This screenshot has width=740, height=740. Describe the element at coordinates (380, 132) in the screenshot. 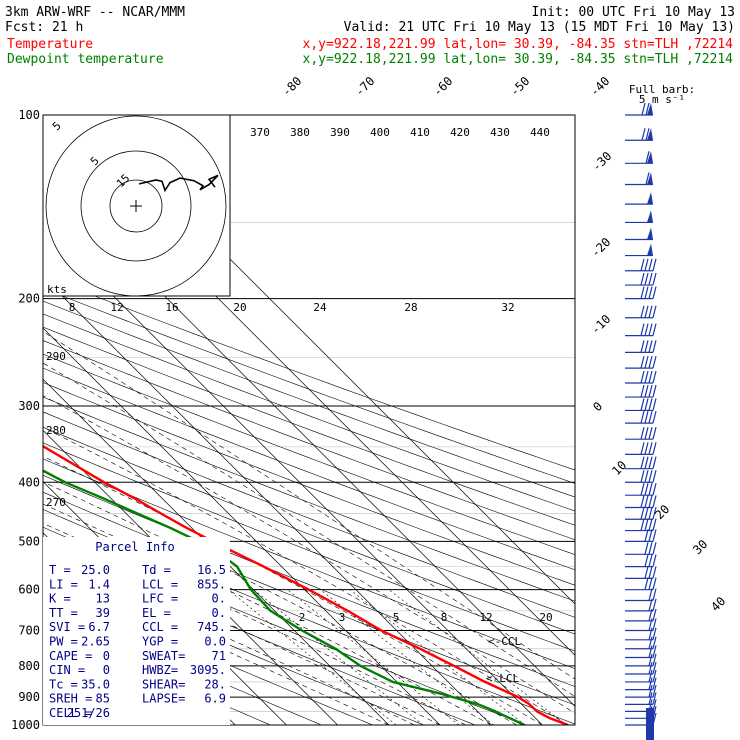

I see `theta-label: 400` at that location.